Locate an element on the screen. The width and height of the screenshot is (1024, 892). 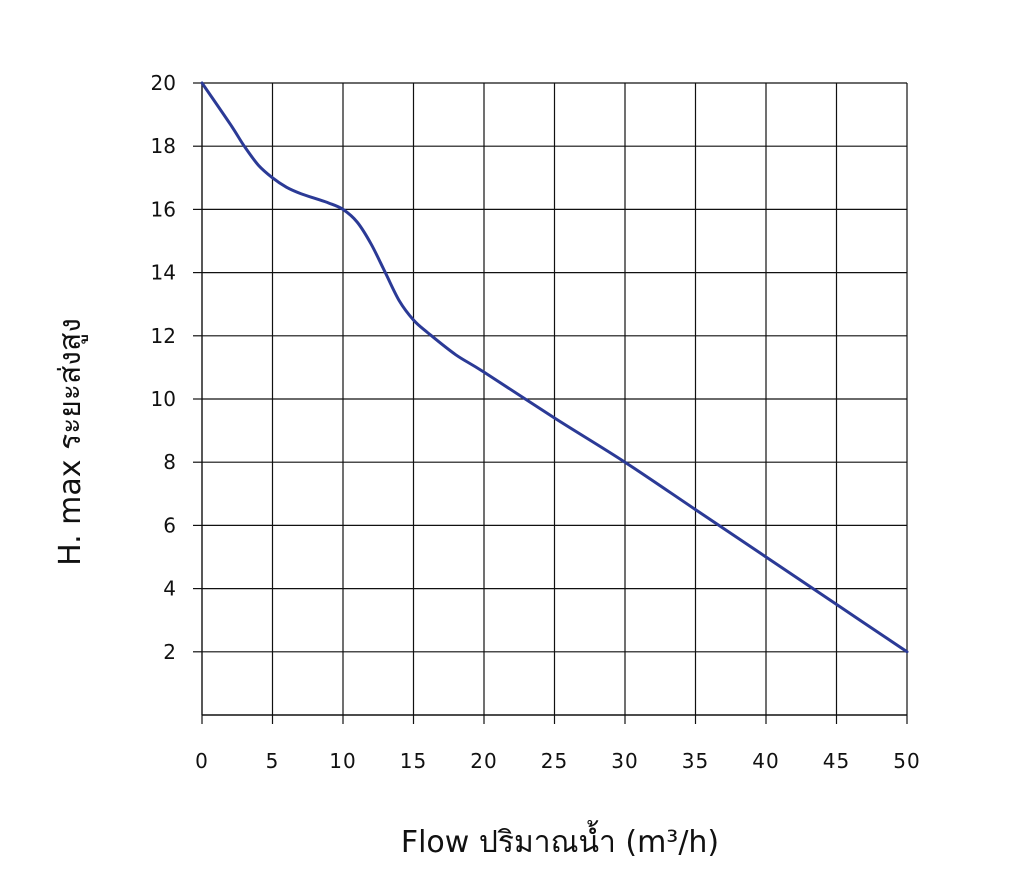
y-tick-label: 16 is located at coordinates (163, 209).